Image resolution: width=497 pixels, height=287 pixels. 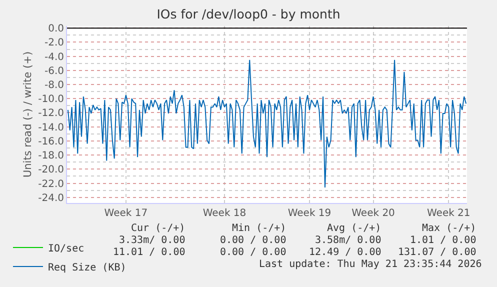 What do you see at coordinates (158, 228) in the screenshot?
I see `text: Cur (-/+)` at bounding box center [158, 228].